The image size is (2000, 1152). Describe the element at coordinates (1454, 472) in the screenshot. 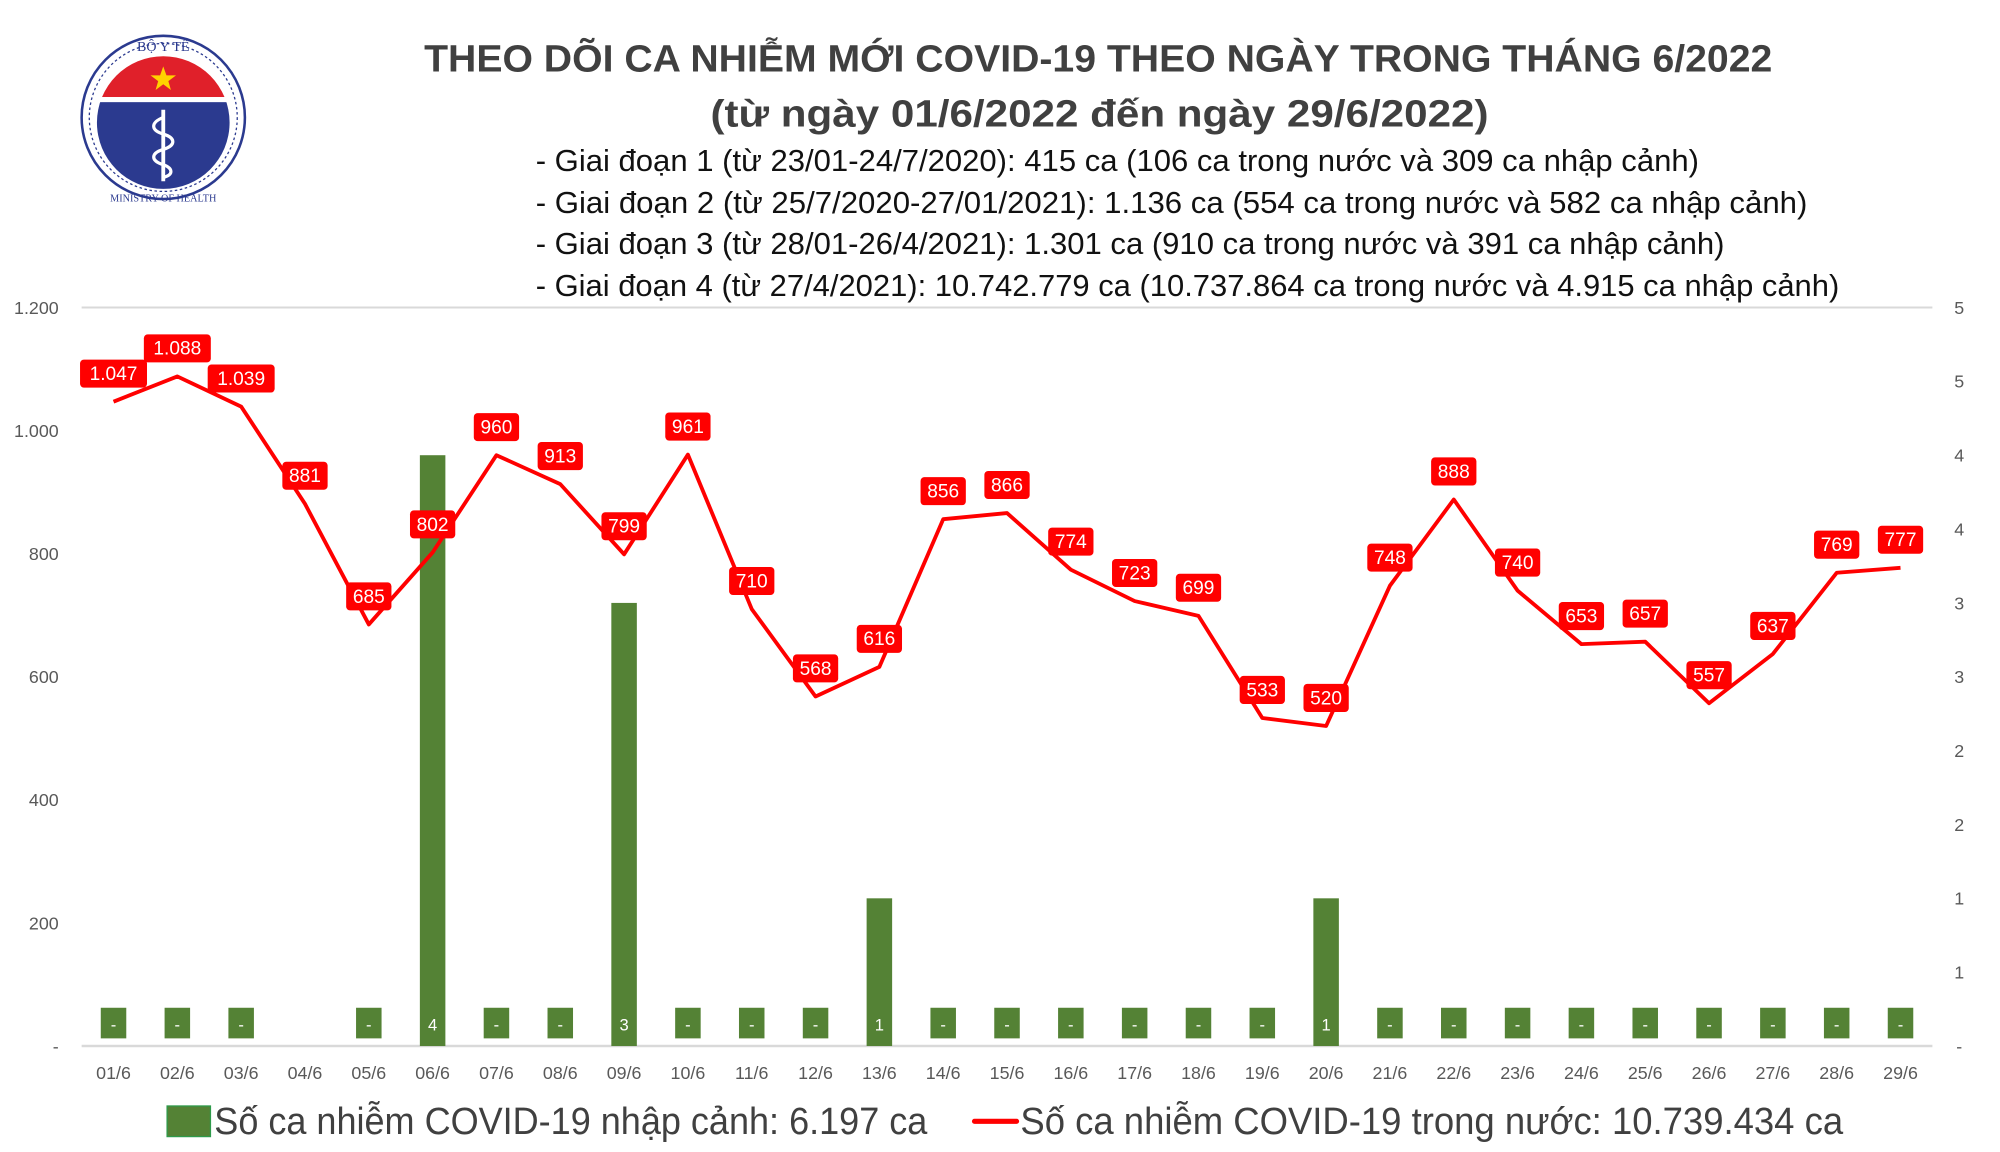

I see `domestic-data-label: 888` at that location.